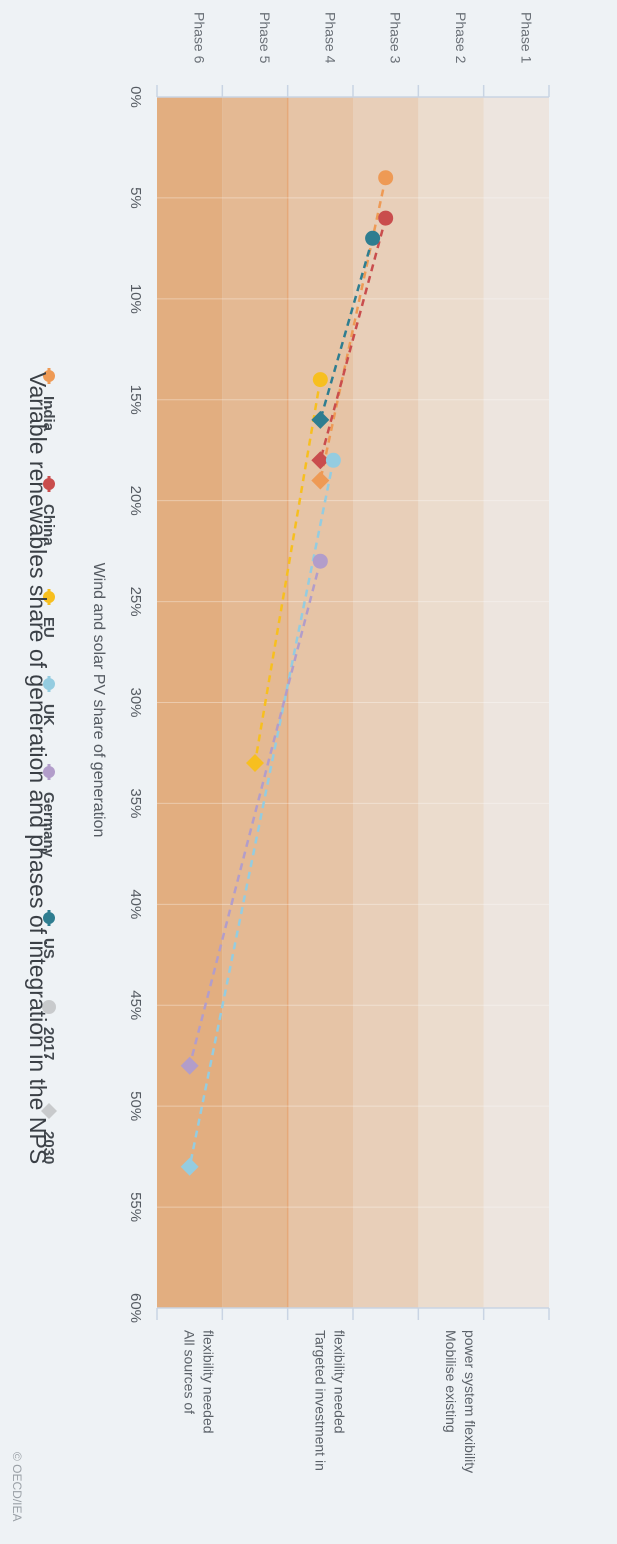 The image size is (617, 1544). What do you see at coordinates (135, 803) in the screenshot?
I see `x-tick-label: 35%` at bounding box center [135, 803].